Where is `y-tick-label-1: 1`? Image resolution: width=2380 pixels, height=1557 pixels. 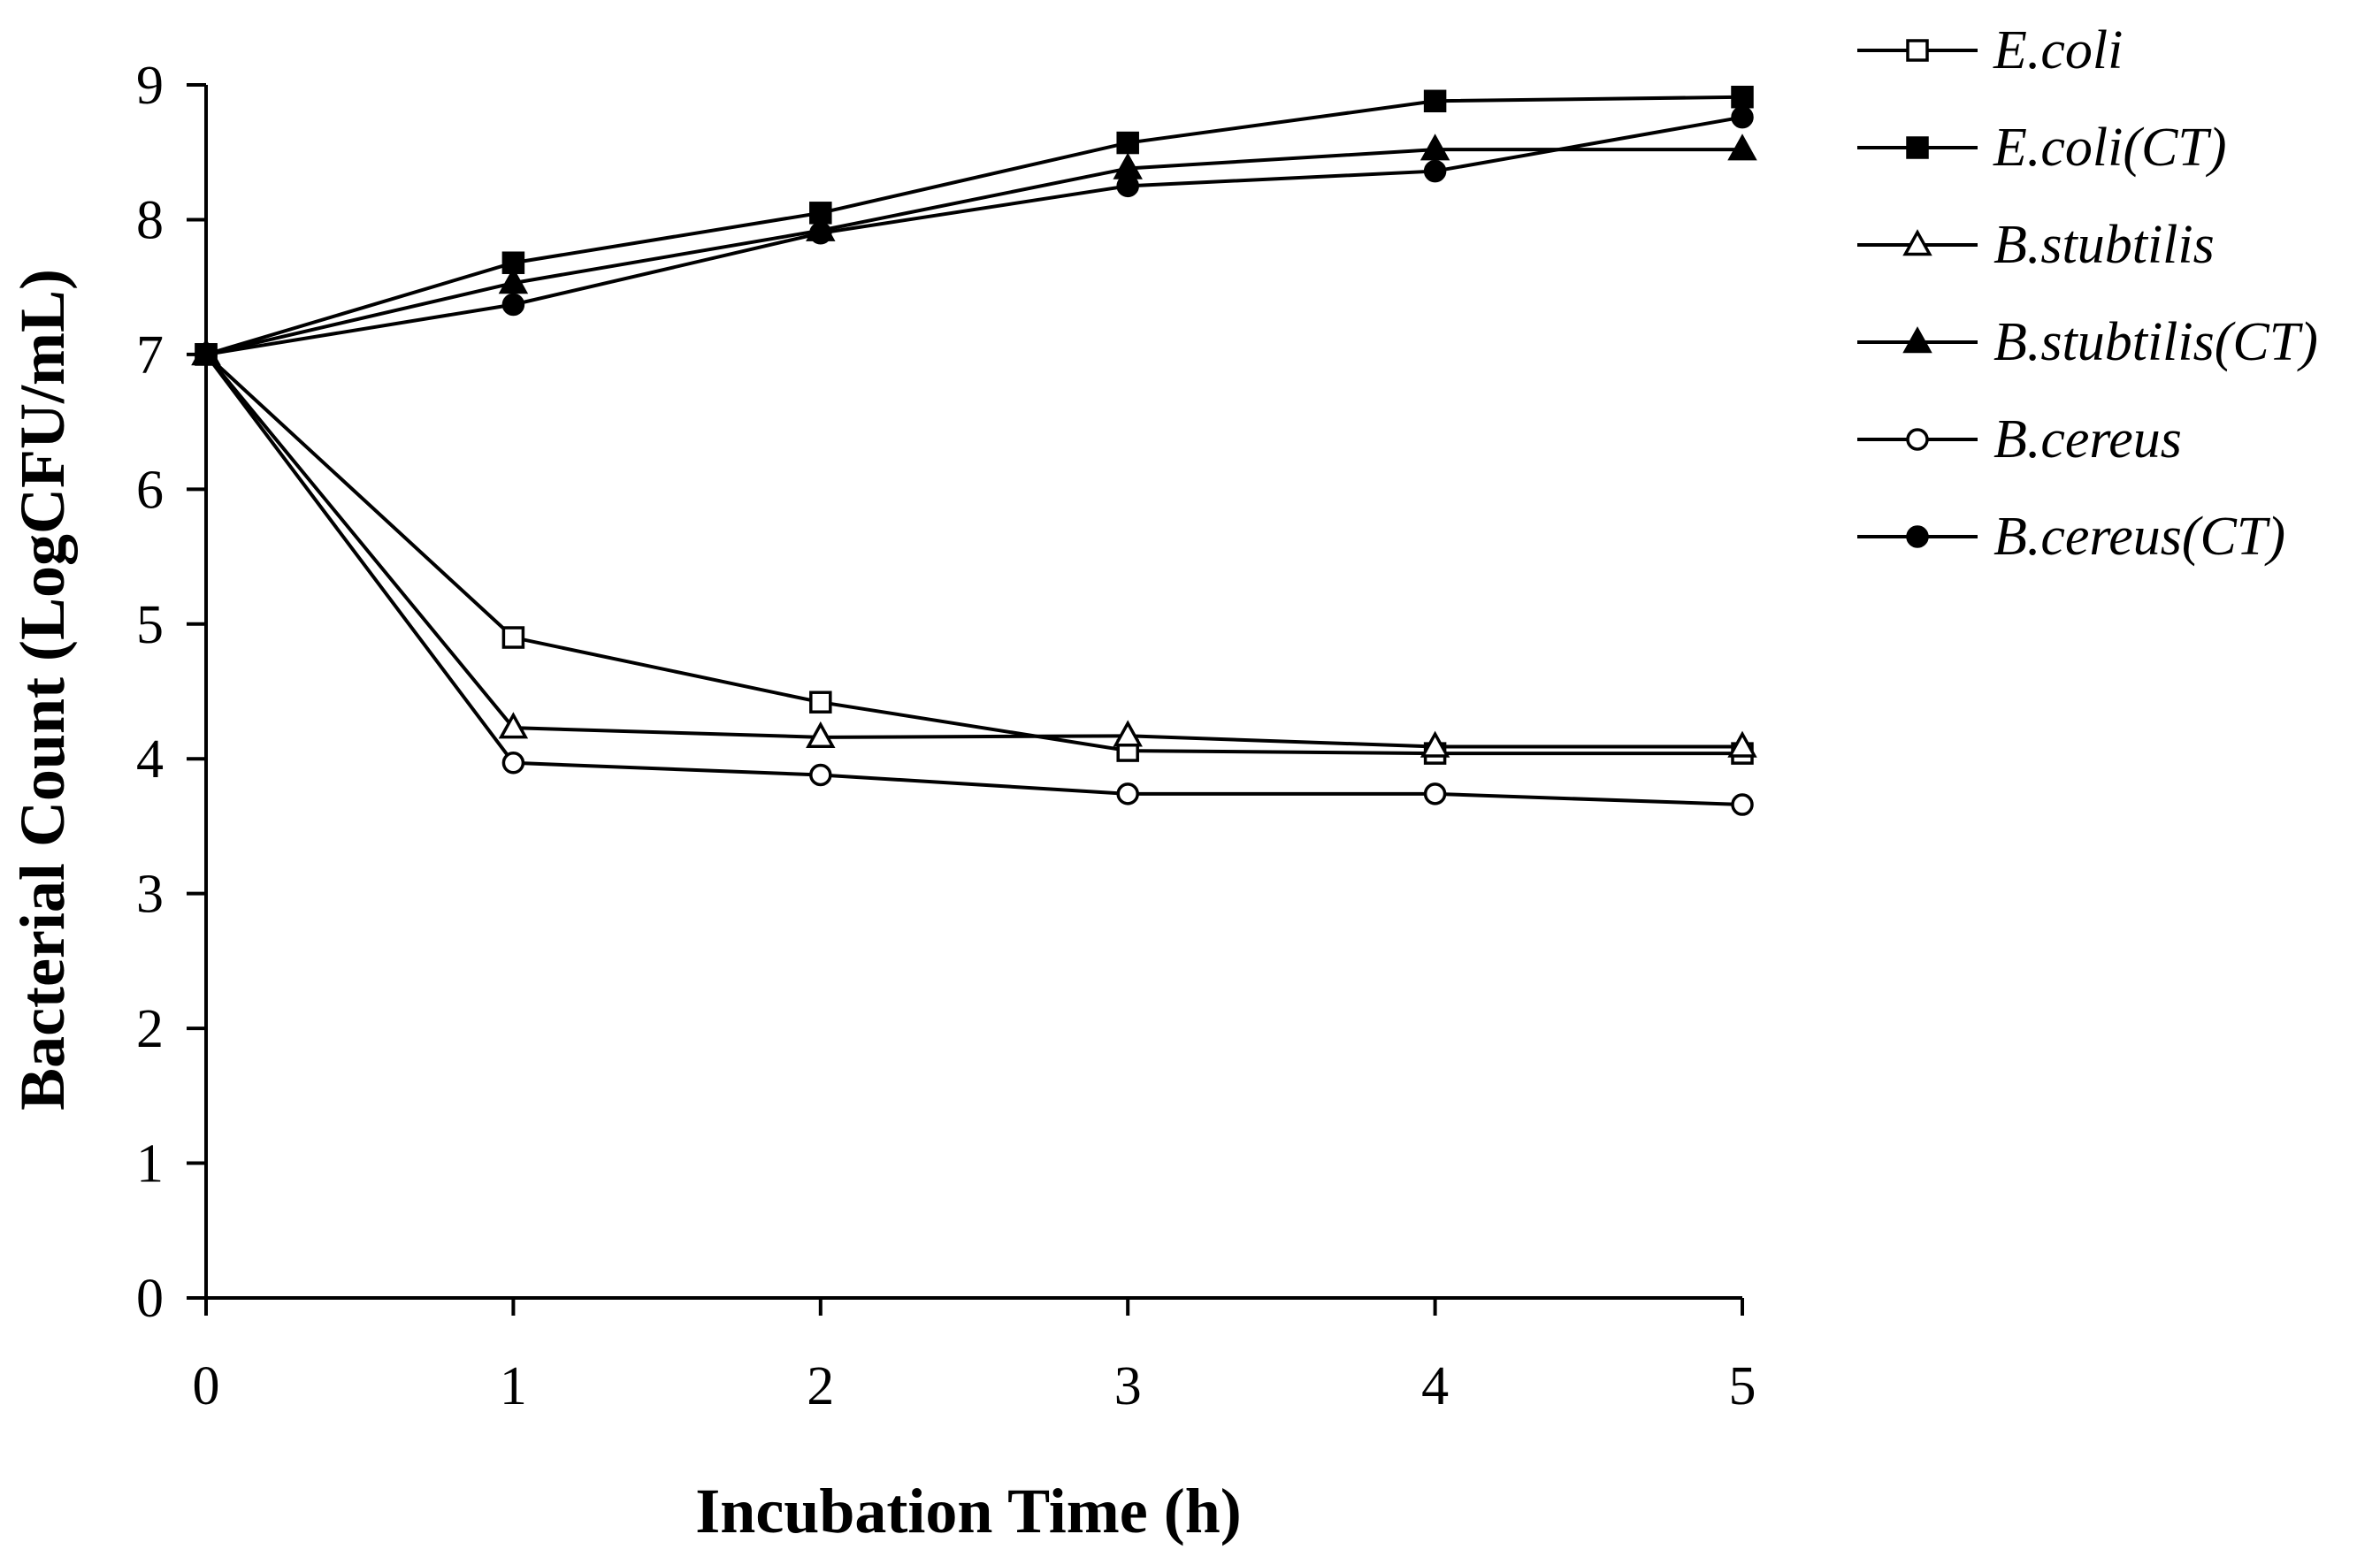
y-tick-label-1: 1 is located at coordinates (150, 1164).